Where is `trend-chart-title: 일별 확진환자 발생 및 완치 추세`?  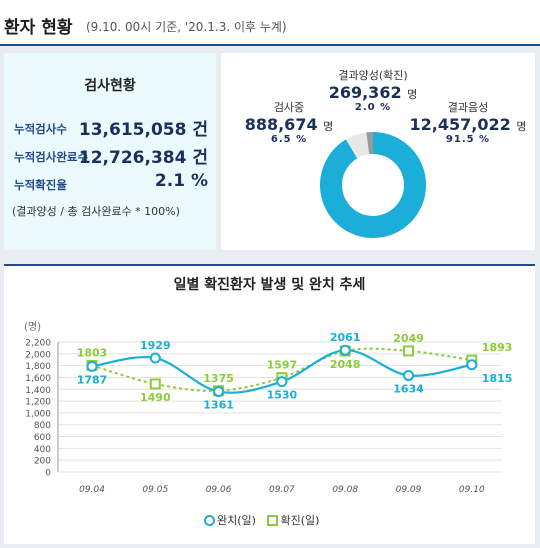
trend-chart-title: 일별 확진환자 발생 및 완치 추세 is located at coordinates (269, 285).